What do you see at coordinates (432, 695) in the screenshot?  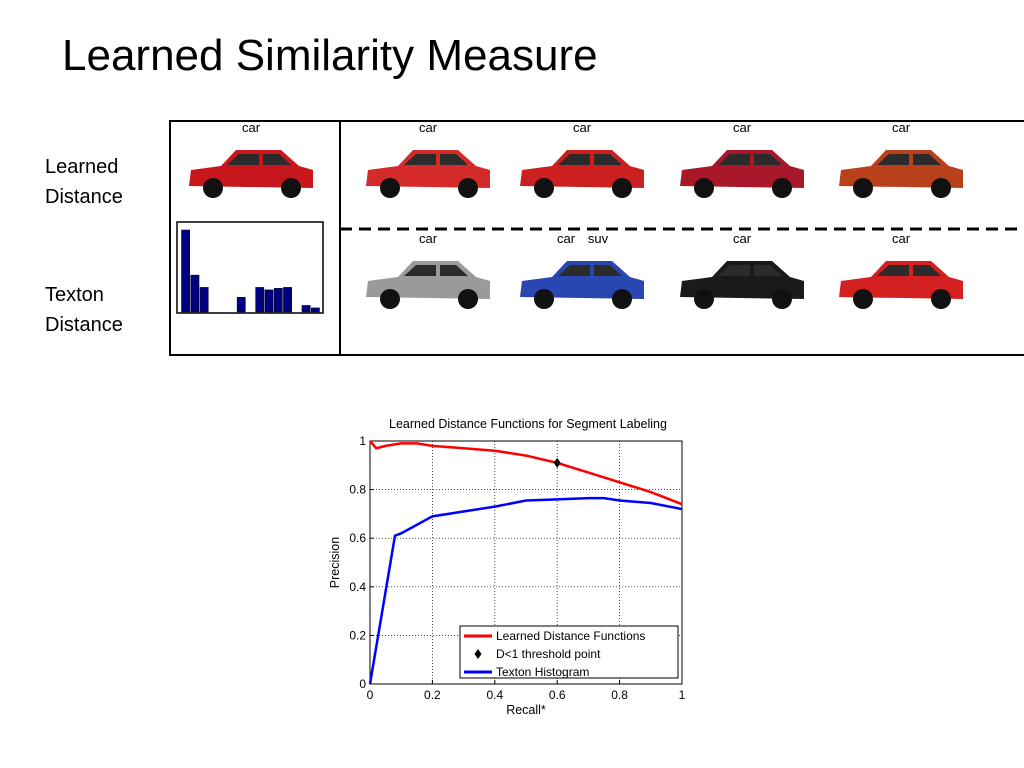 I see `x-tick-label: 0.2` at bounding box center [432, 695].